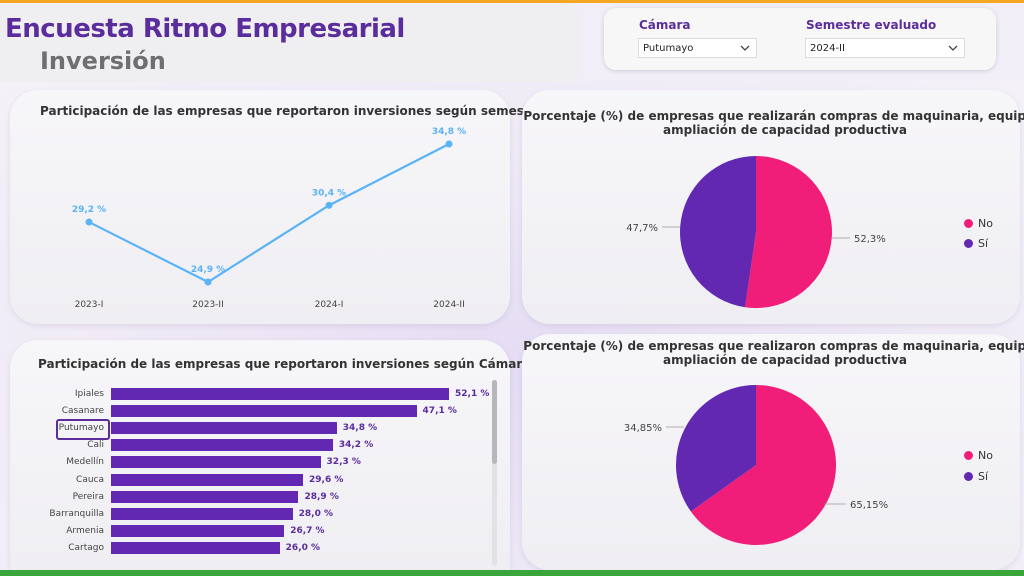 The image size is (1024, 576). What do you see at coordinates (449, 132) in the screenshot?
I see `line-data-label: 34,8 %` at bounding box center [449, 132].